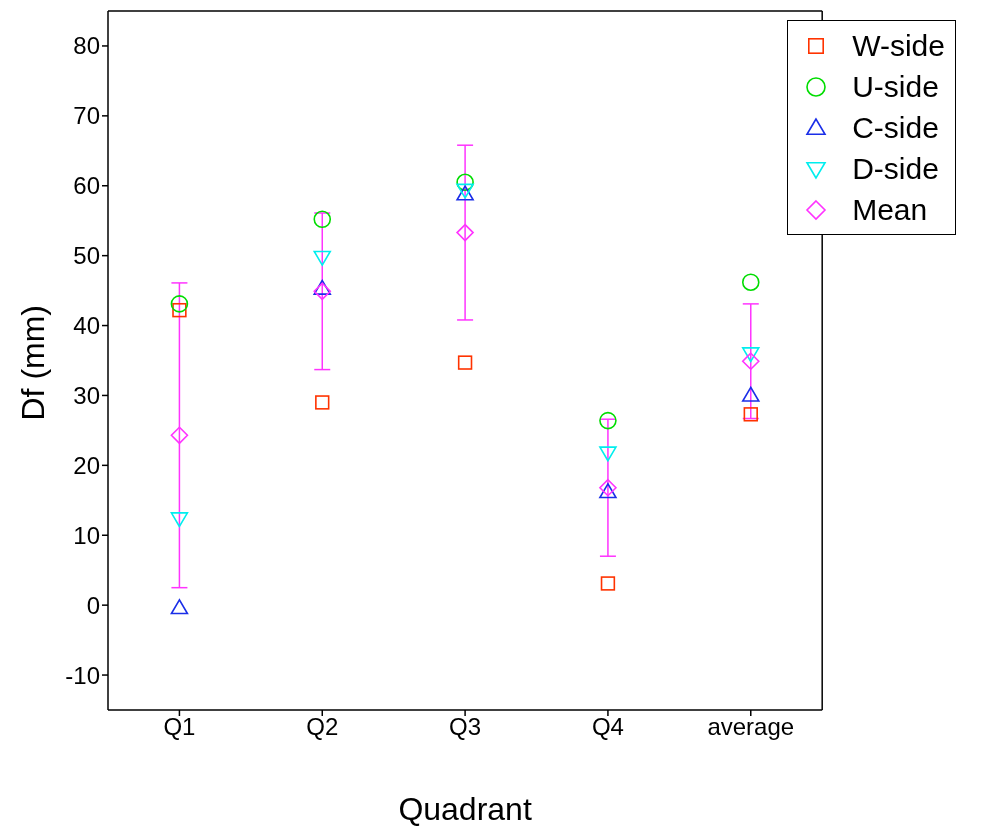 The height and width of the screenshot is (838, 1004). I want to click on legend-label: D-side, so click(895, 168).